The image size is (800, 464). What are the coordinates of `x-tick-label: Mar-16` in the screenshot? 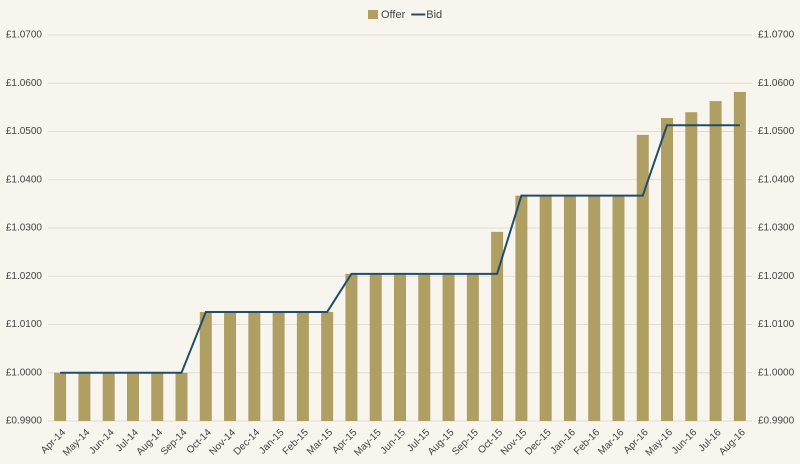 It's located at (611, 442).